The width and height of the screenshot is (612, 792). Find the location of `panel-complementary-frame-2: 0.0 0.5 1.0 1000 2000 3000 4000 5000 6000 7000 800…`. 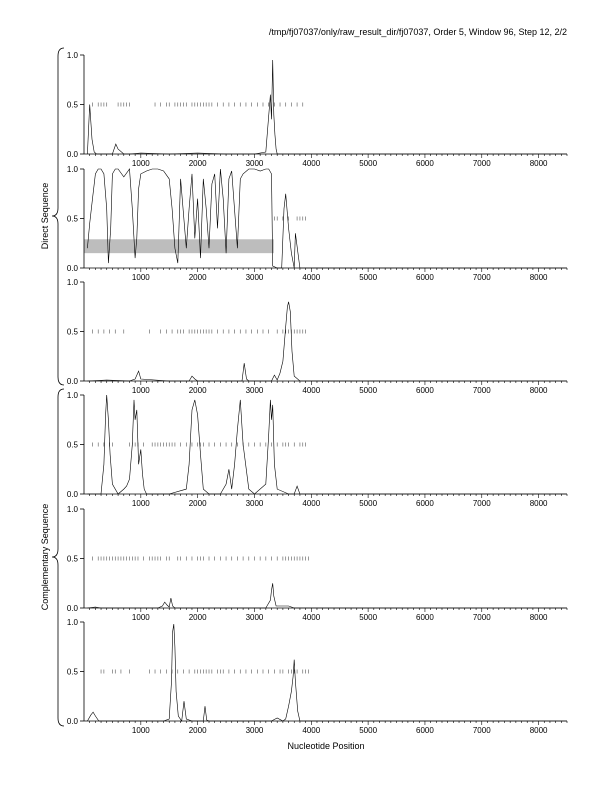

panel-complementary-frame-2: 0.0 0.5 1.0 1000 2000 3000 4000 5000 6000 7000 800… is located at coordinates (317, 563).